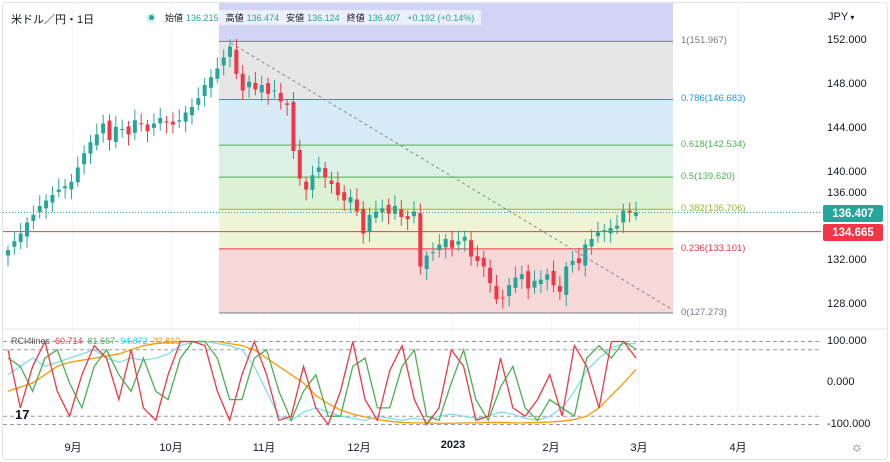 The width and height of the screenshot is (890, 462). I want to click on fib-level-label: 1(151.967), so click(704, 41).